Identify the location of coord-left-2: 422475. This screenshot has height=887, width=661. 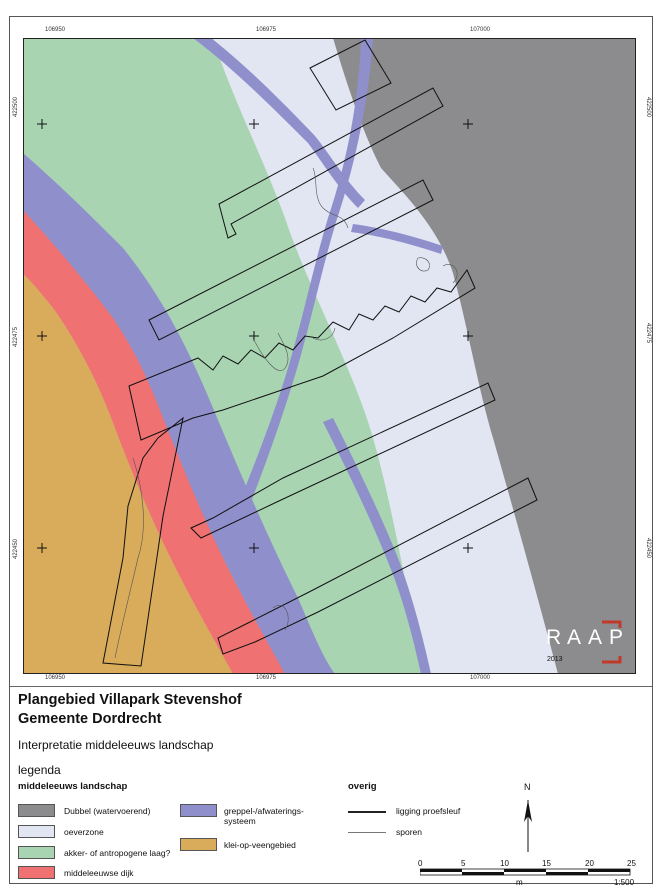
(16, 336).